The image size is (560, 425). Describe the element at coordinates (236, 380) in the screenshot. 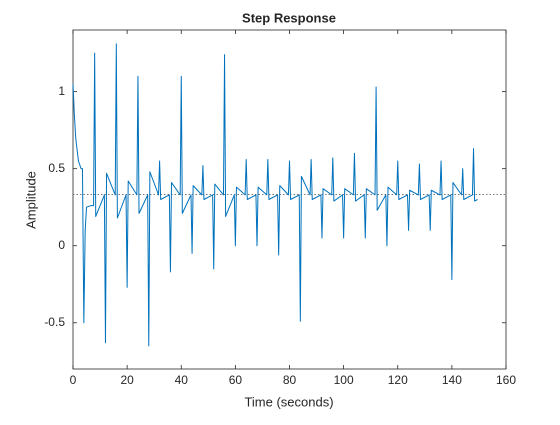

I see `x-tick-label: 60` at that location.